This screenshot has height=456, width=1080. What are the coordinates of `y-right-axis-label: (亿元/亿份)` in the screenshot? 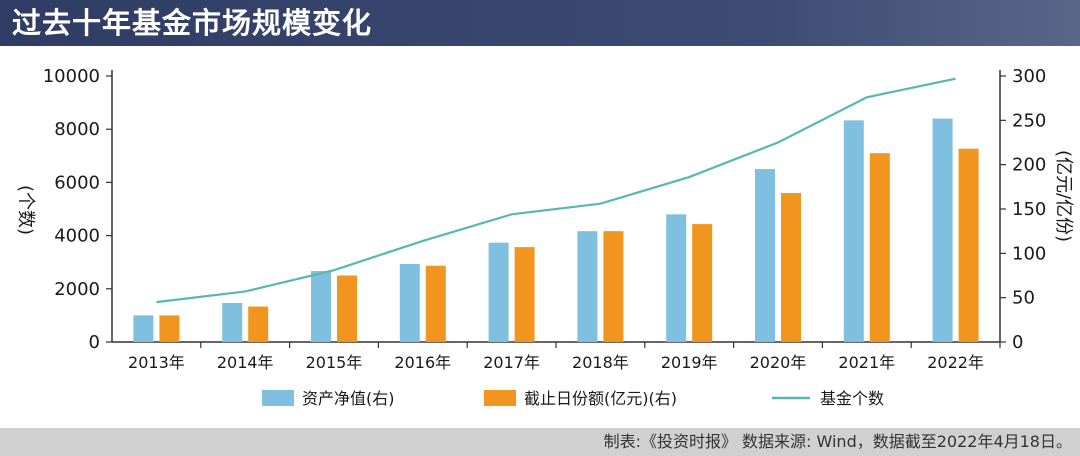 It's located at (1063, 196).